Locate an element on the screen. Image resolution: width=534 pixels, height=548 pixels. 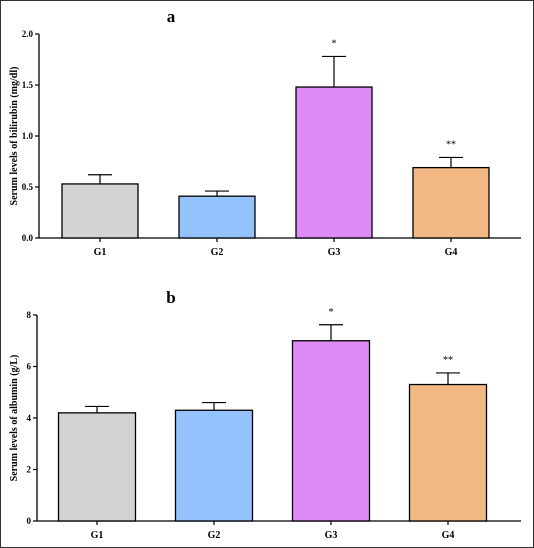
panel-a-y-tick-label: 0.0 is located at coordinates (28, 238).